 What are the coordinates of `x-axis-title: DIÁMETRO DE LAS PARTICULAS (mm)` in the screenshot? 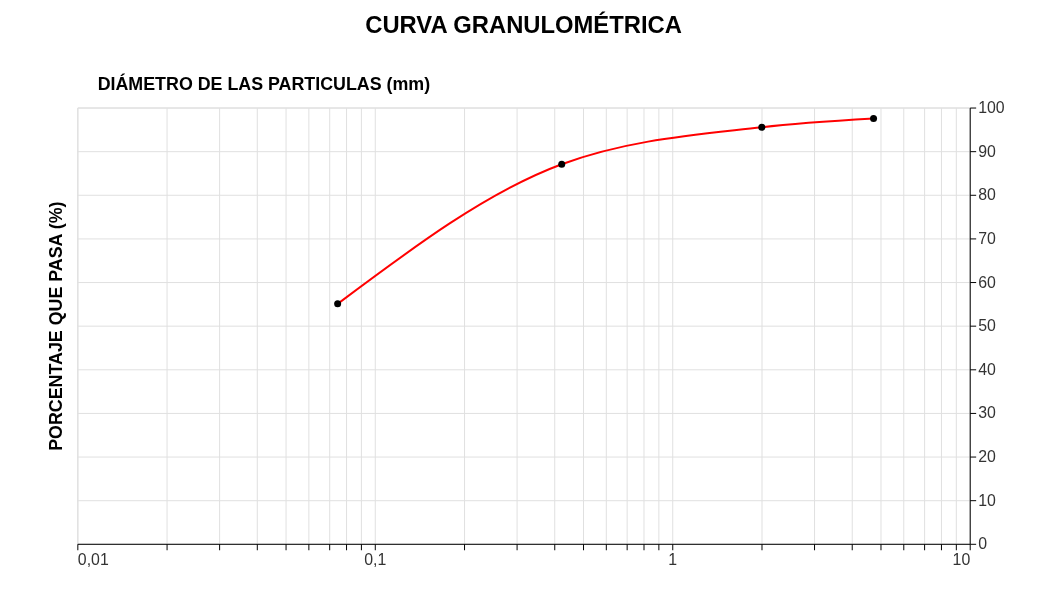 It's located at (264, 84).